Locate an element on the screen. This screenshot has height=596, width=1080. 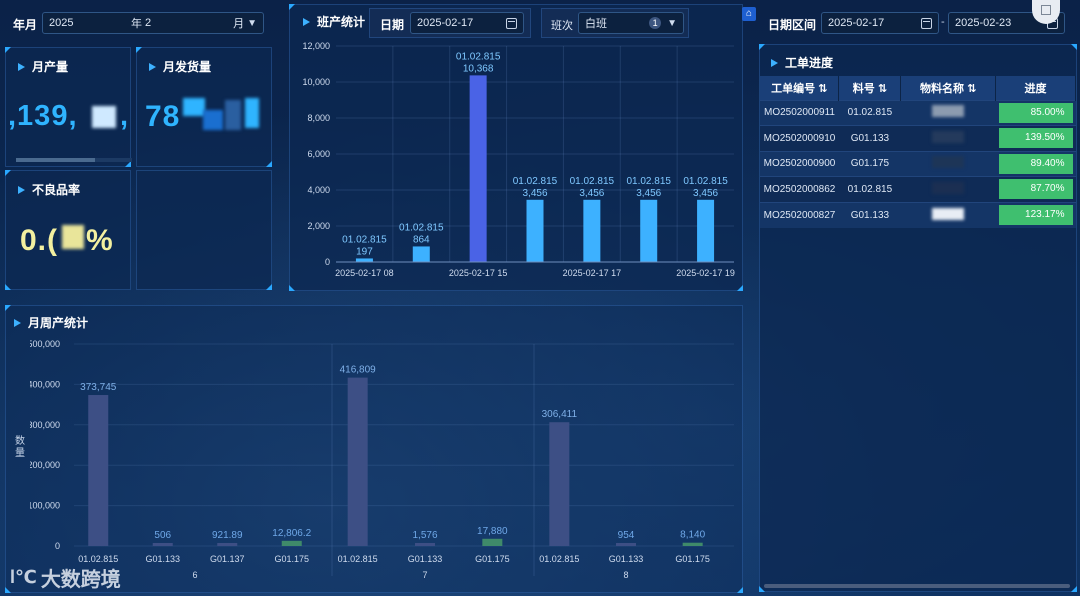
horizontal-scrollbar is located at coordinates (917, 586).